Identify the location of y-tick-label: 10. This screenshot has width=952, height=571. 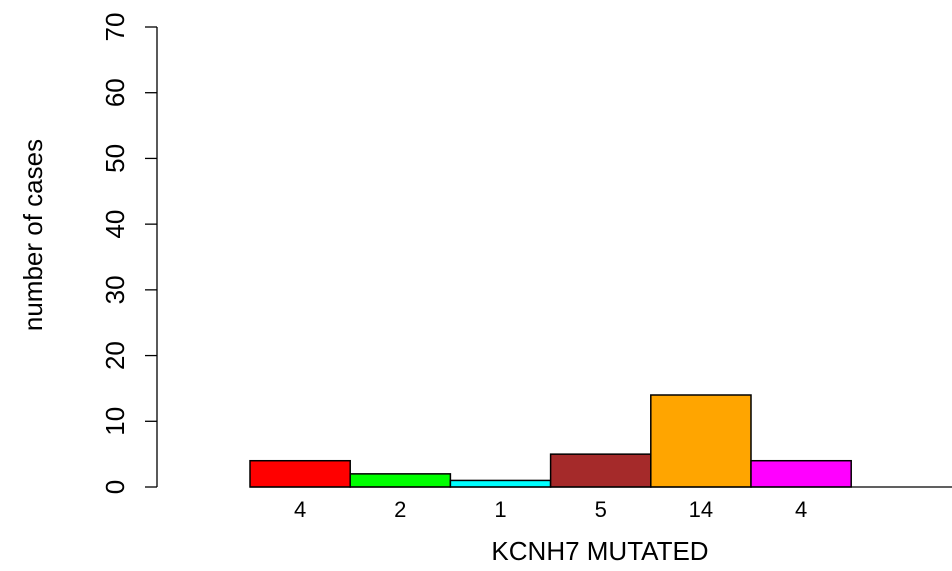
(115, 421).